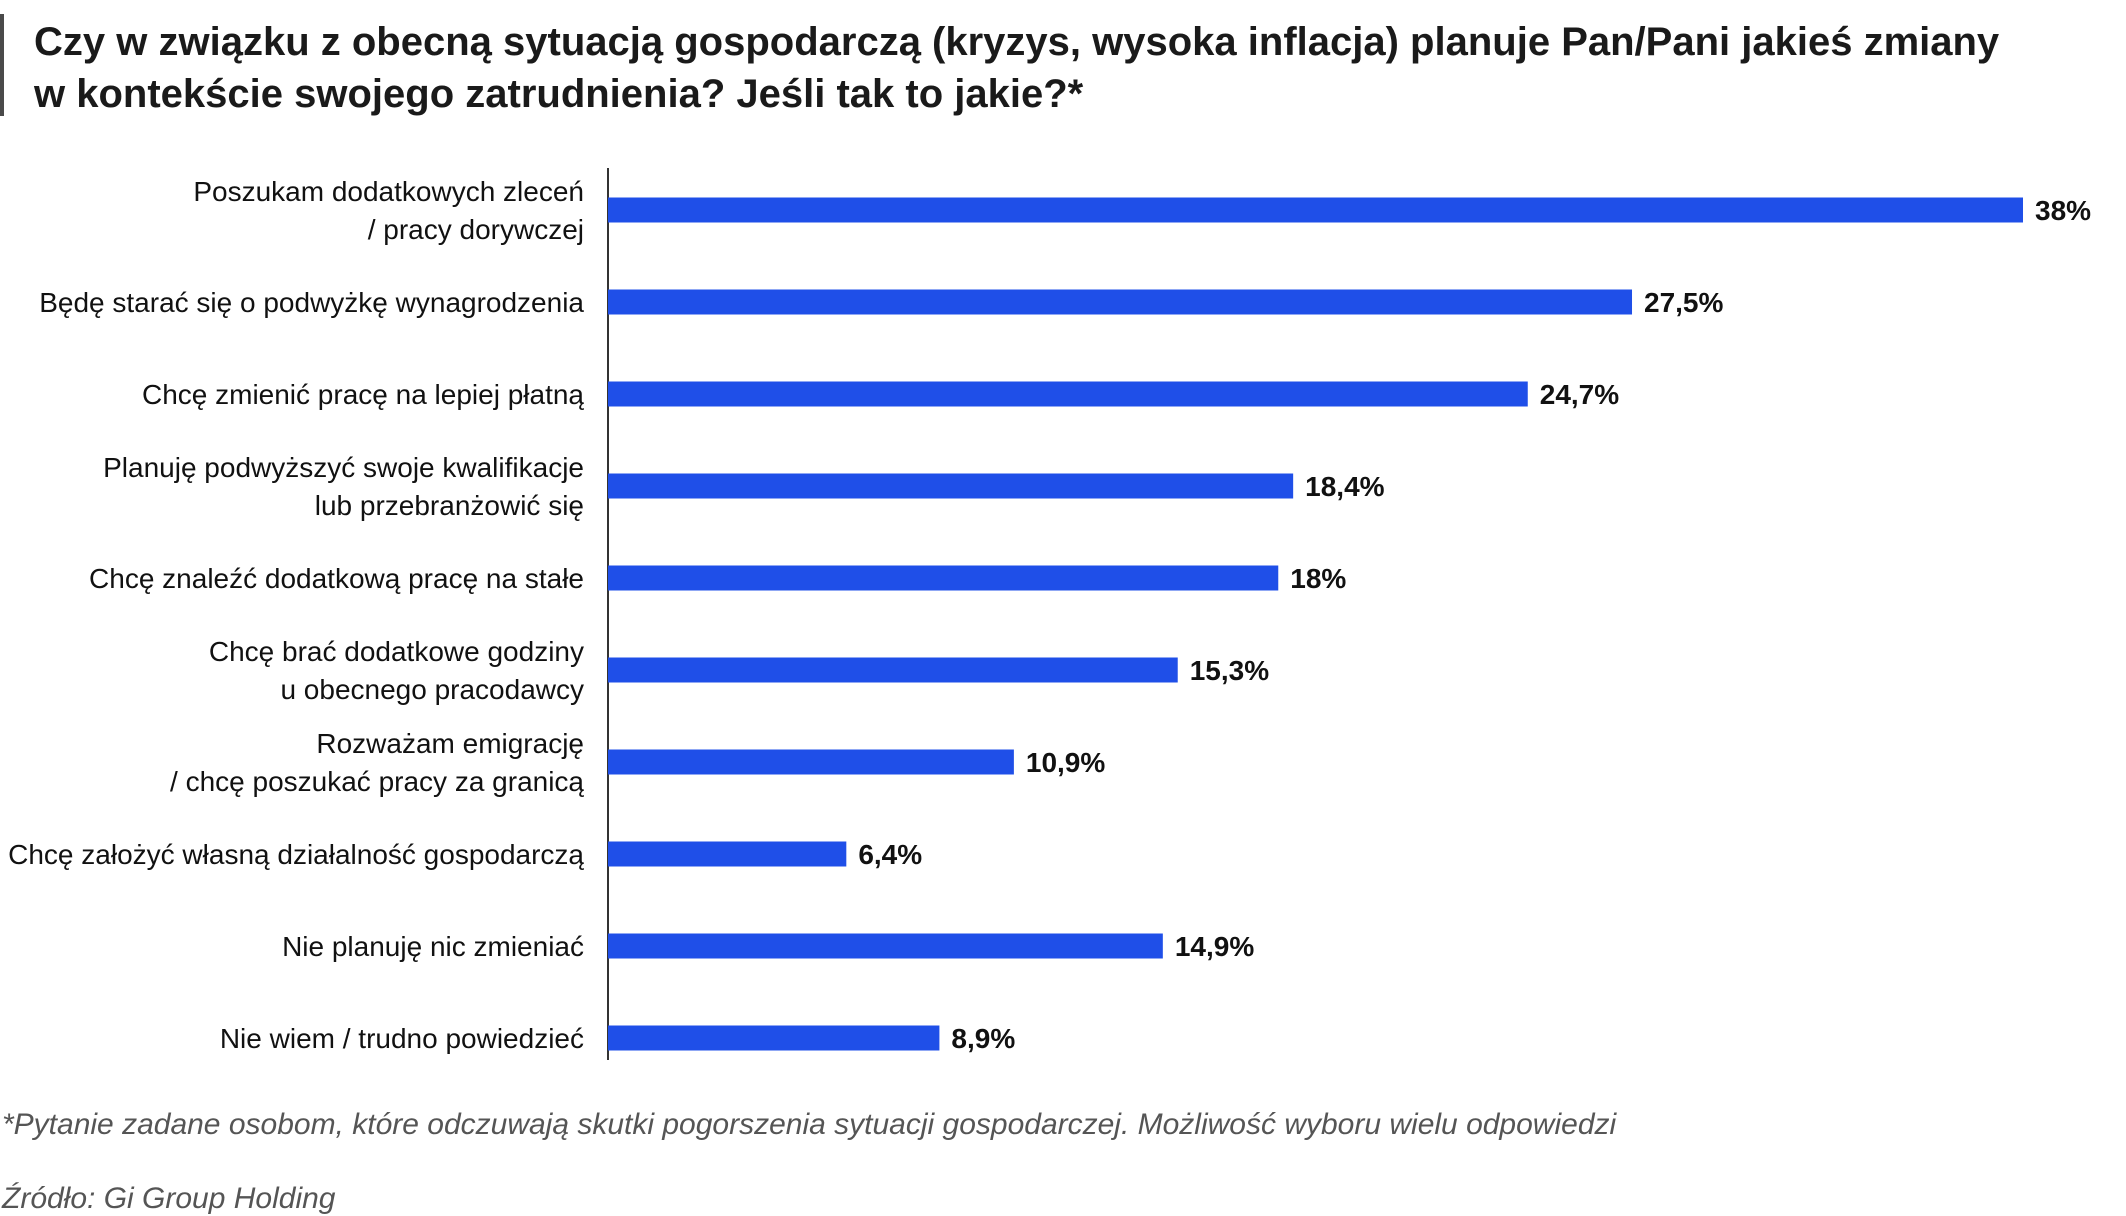 This screenshot has width=2126, height=1216. What do you see at coordinates (432, 689) in the screenshot?
I see `category-label: u obecnego pracodawcy` at bounding box center [432, 689].